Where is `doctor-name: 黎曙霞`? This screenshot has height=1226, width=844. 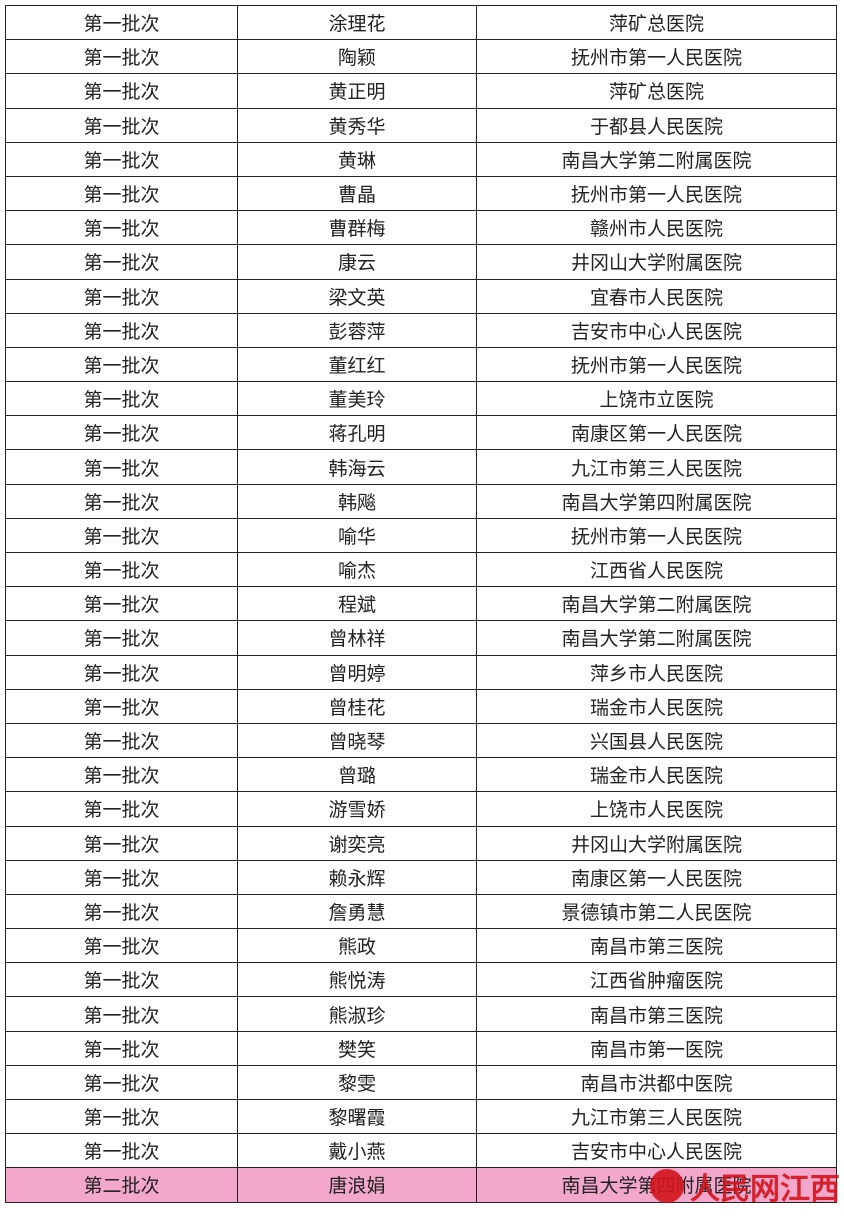 doctor-name: 黎曙霞 is located at coordinates (357, 1117).